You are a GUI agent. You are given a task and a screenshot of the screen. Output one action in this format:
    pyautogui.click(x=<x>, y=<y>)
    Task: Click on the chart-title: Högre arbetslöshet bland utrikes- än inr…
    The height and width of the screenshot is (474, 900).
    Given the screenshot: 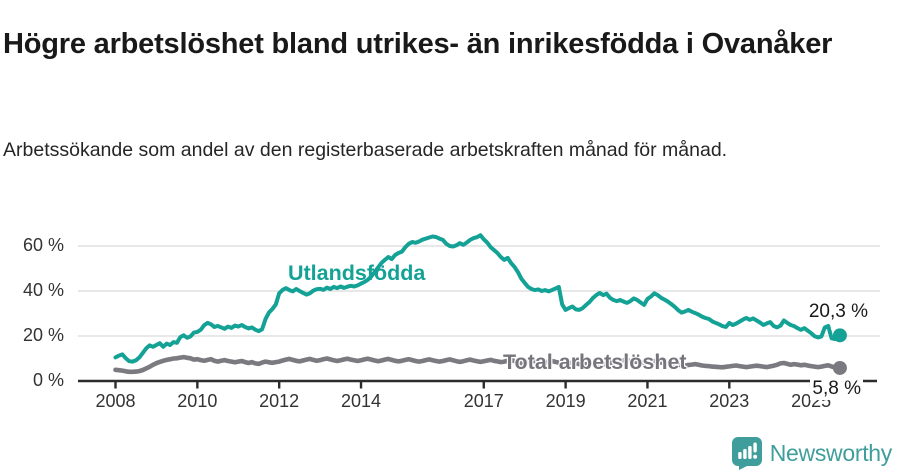 What is the action you would take?
    pyautogui.click(x=418, y=44)
    